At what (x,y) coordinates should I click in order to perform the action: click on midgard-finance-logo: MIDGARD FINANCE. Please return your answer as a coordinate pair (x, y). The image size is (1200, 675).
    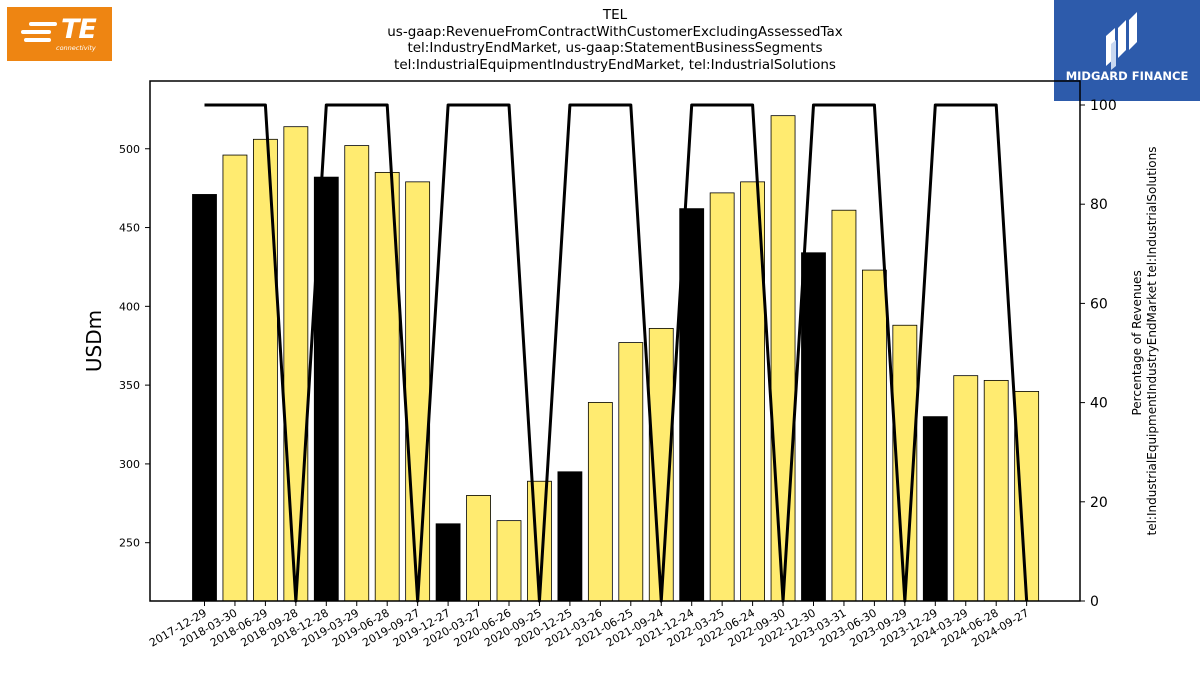
    Looking at the image, I should click on (1127, 50).